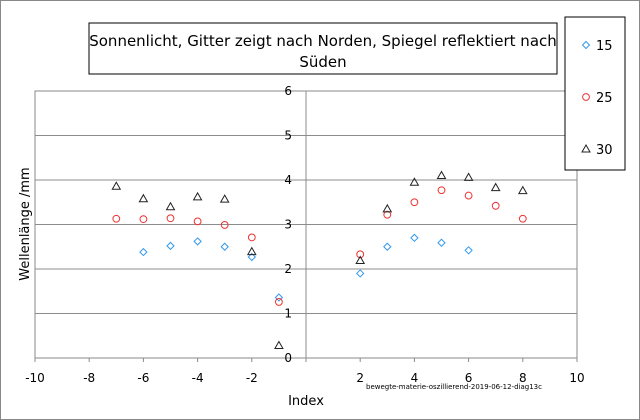  What do you see at coordinates (604, 46) in the screenshot?
I see `legend-label-15: 15` at bounding box center [604, 46].